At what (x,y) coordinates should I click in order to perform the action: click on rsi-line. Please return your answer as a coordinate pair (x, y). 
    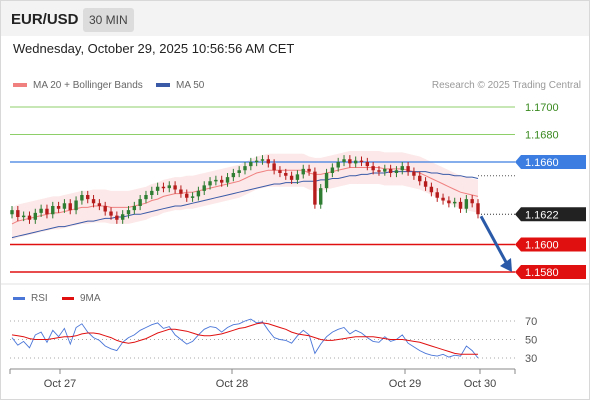
    Looking at the image, I should click on (245, 338).